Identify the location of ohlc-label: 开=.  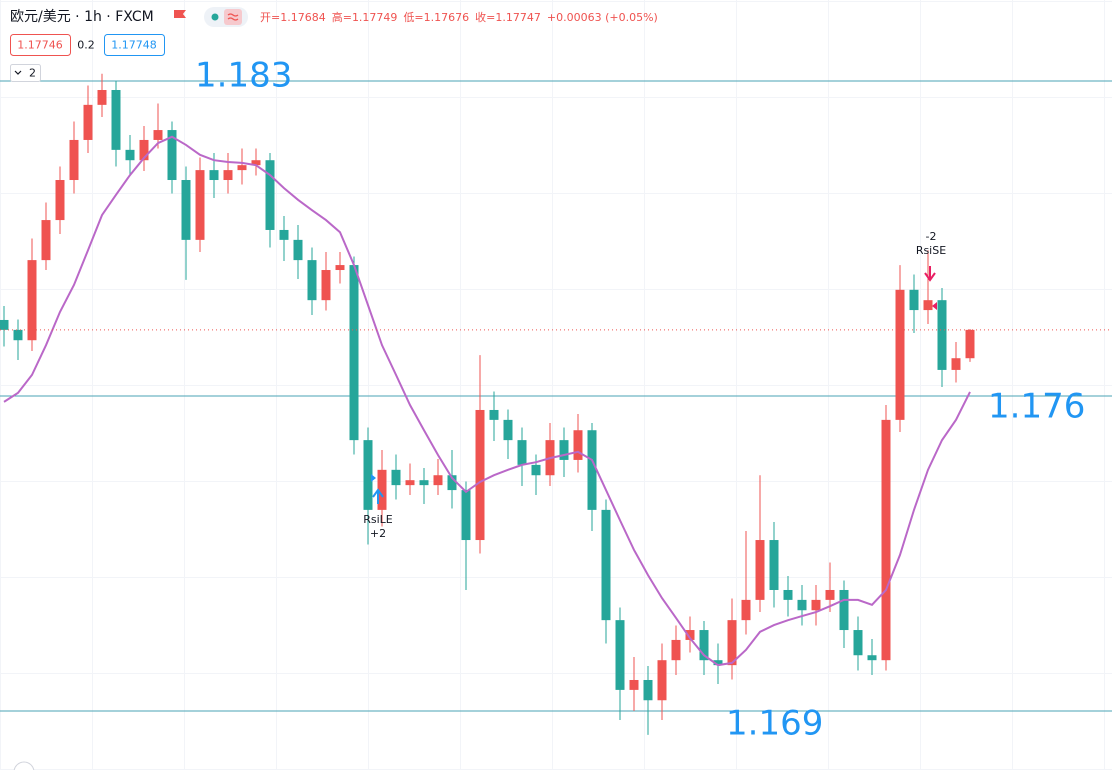
(270, 17).